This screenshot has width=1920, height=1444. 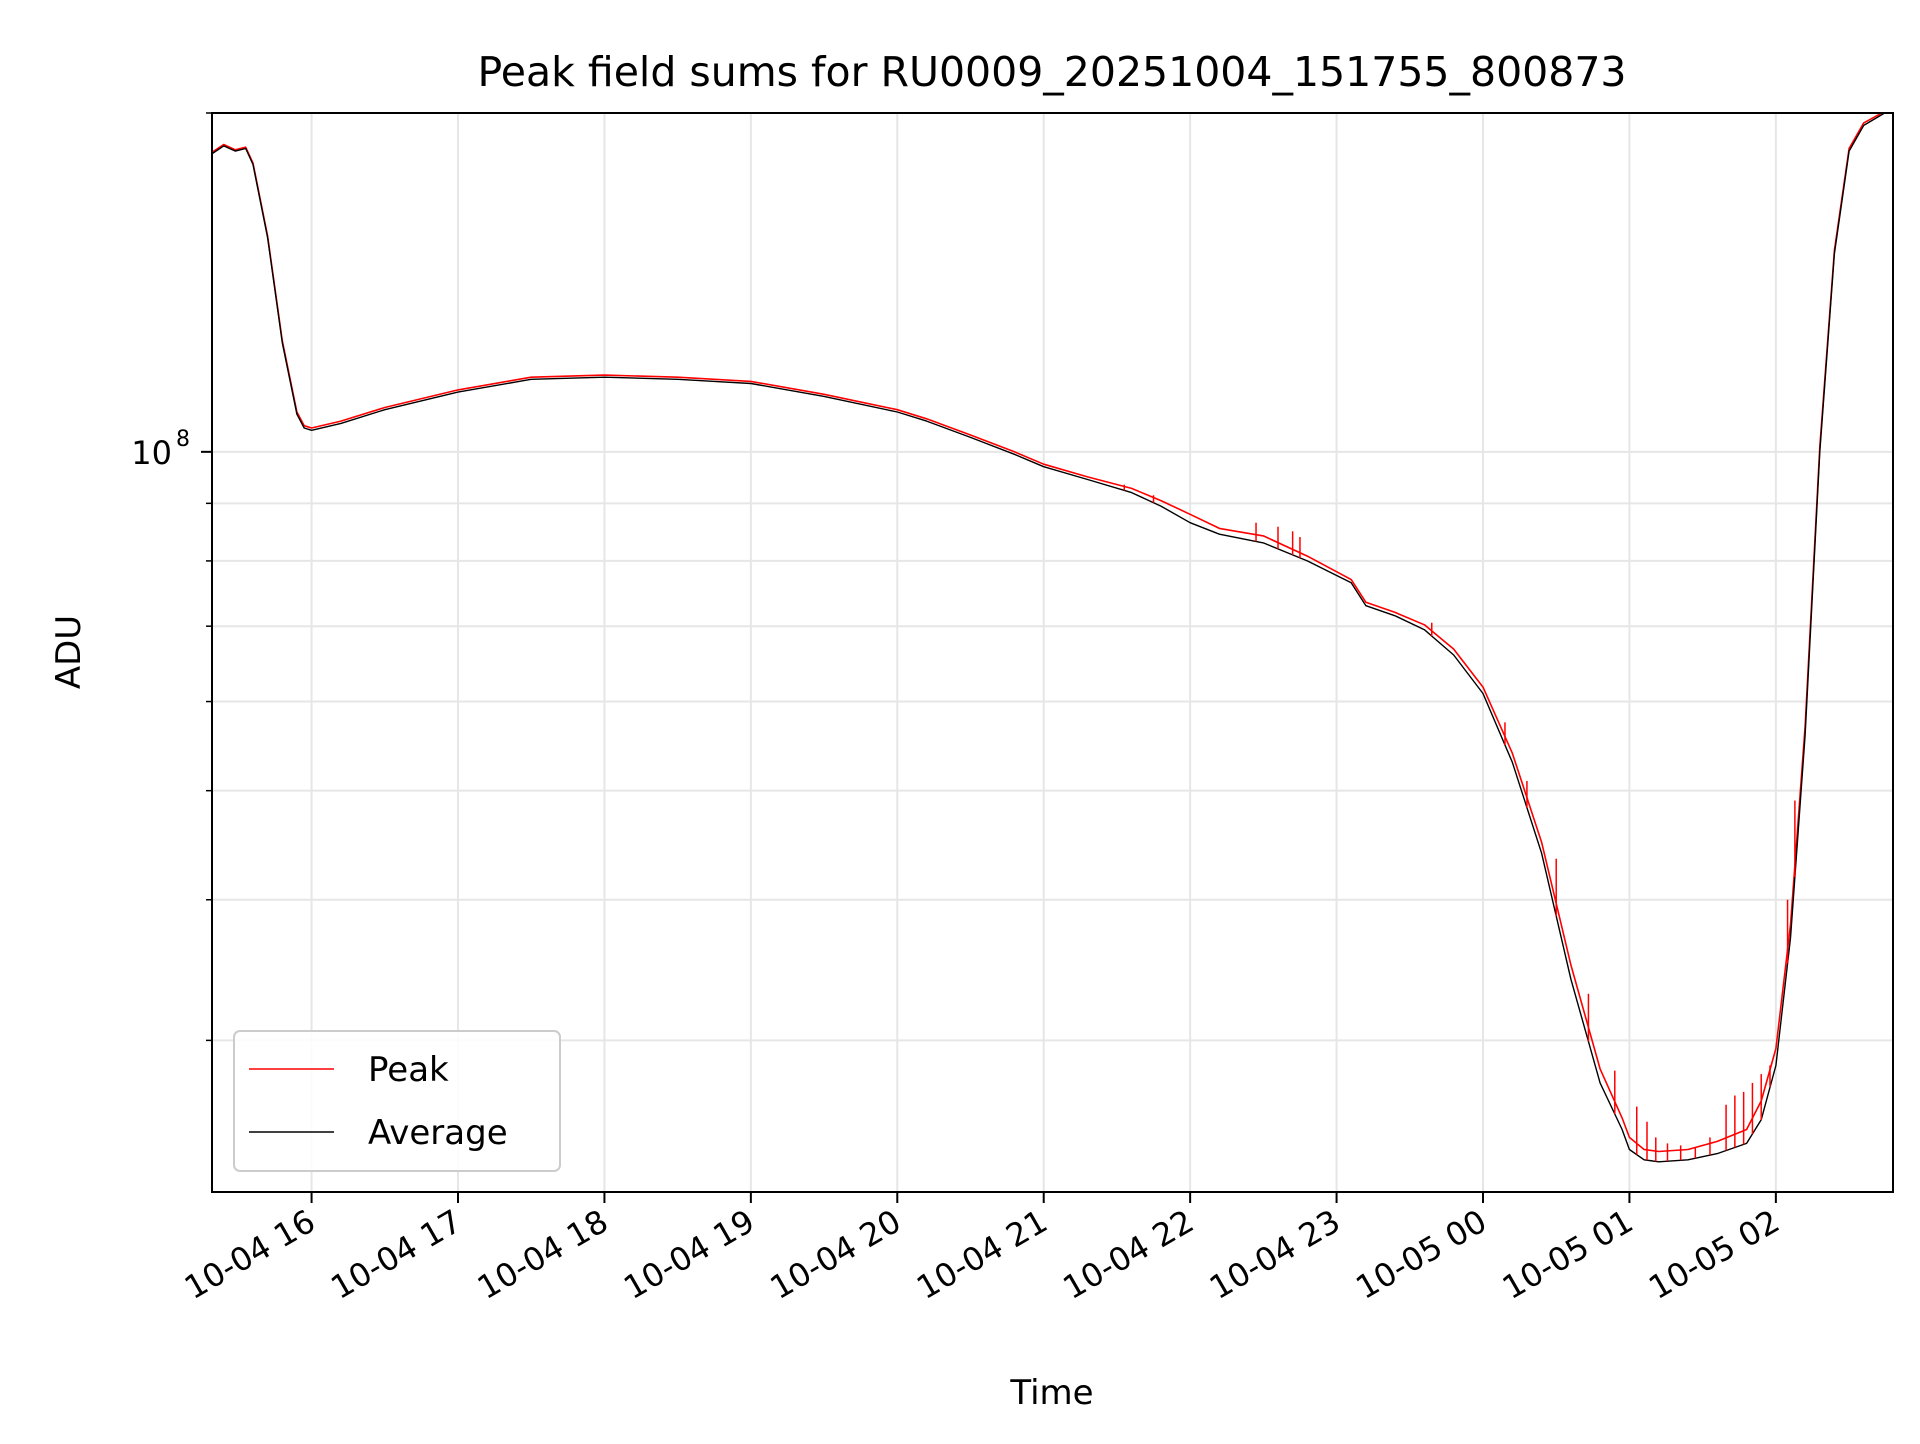 I want to click on legend-peak-label: Peak, so click(x=408, y=1070).